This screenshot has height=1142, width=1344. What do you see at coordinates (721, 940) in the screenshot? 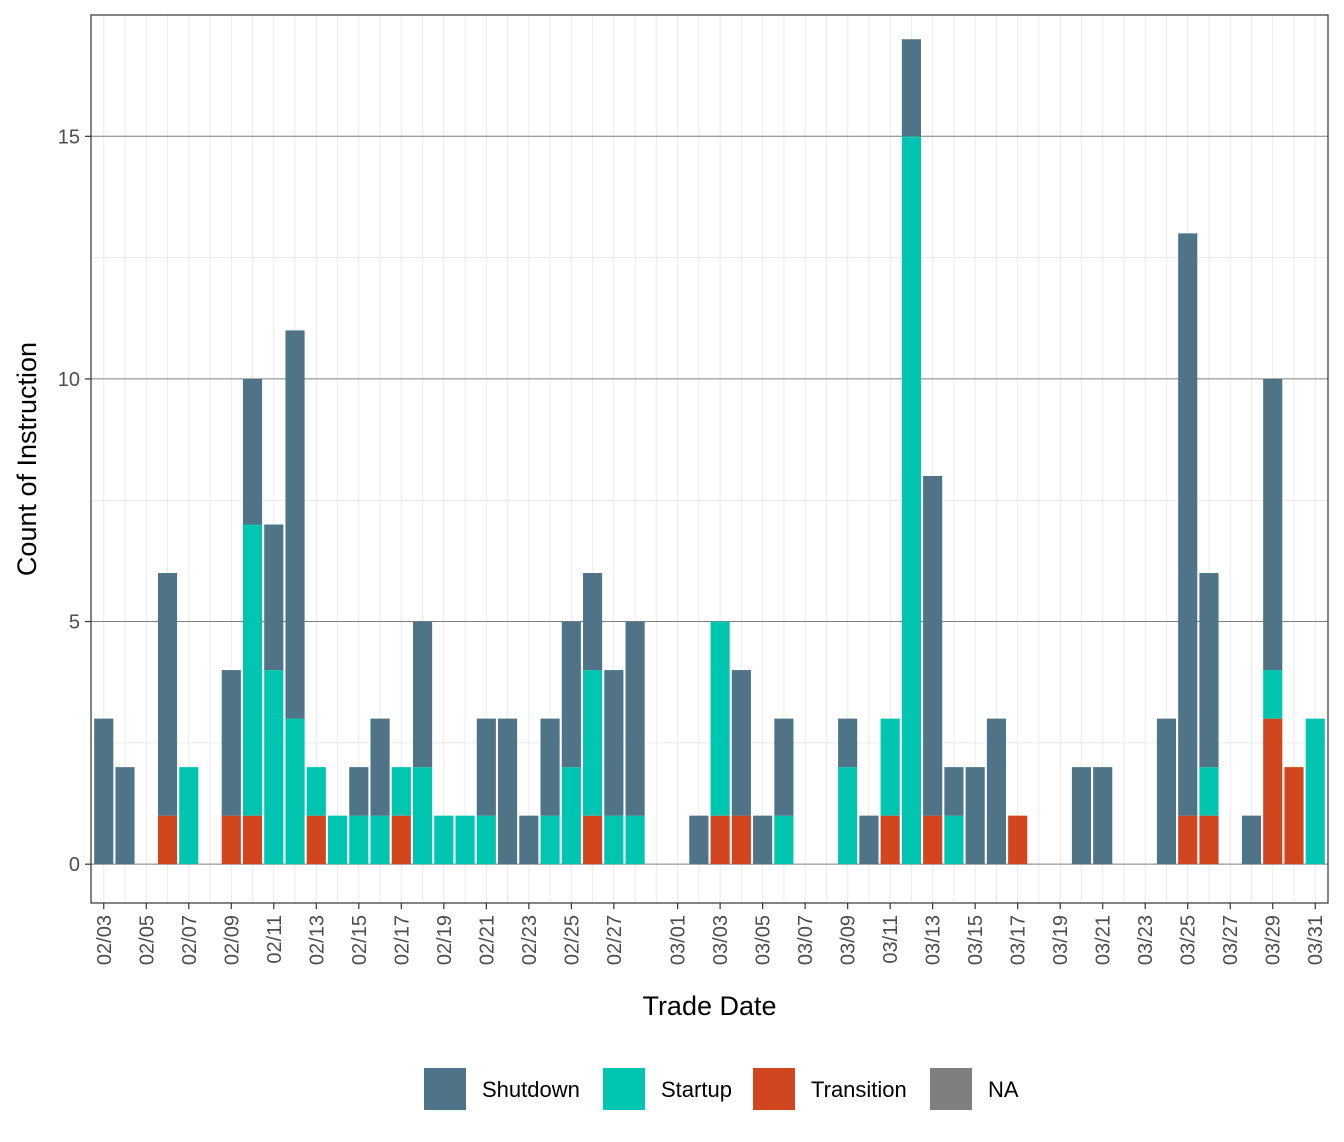
I see `x-tick-label: 03/03` at bounding box center [721, 940].